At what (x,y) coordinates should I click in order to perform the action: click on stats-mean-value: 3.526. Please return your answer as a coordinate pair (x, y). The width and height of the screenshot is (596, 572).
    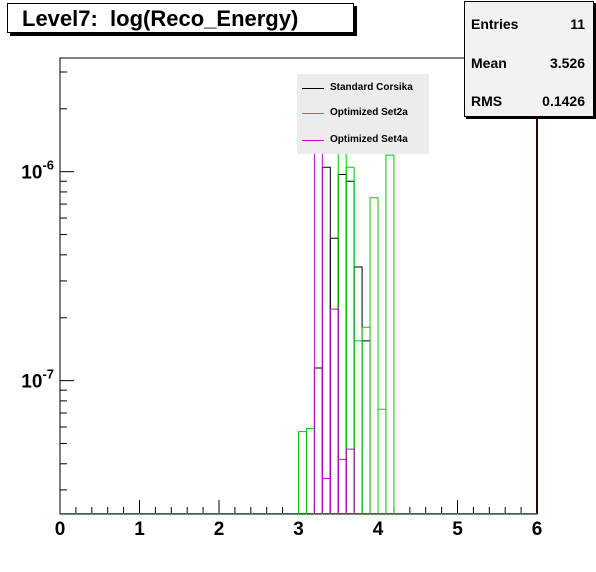
    Looking at the image, I should click on (567, 63).